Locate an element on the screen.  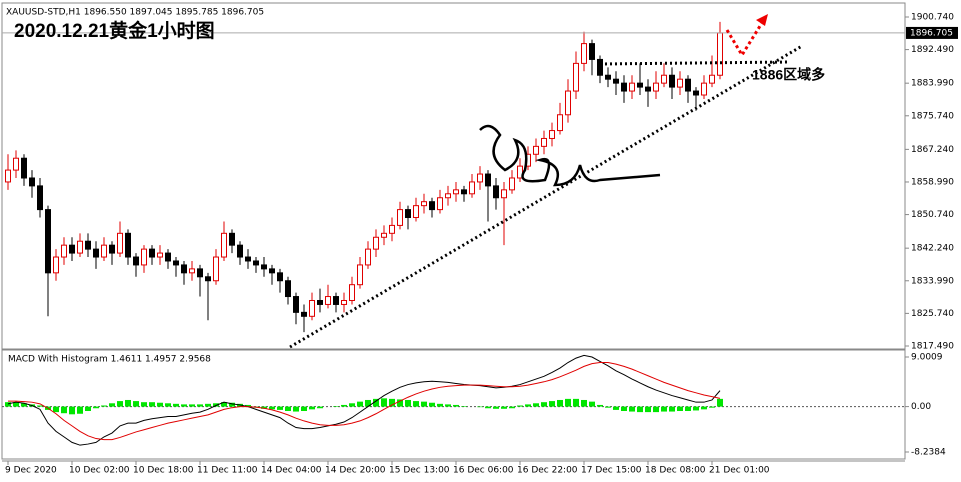
x-tick-label: 18 Dec 08:00 is located at coordinates (675, 471).